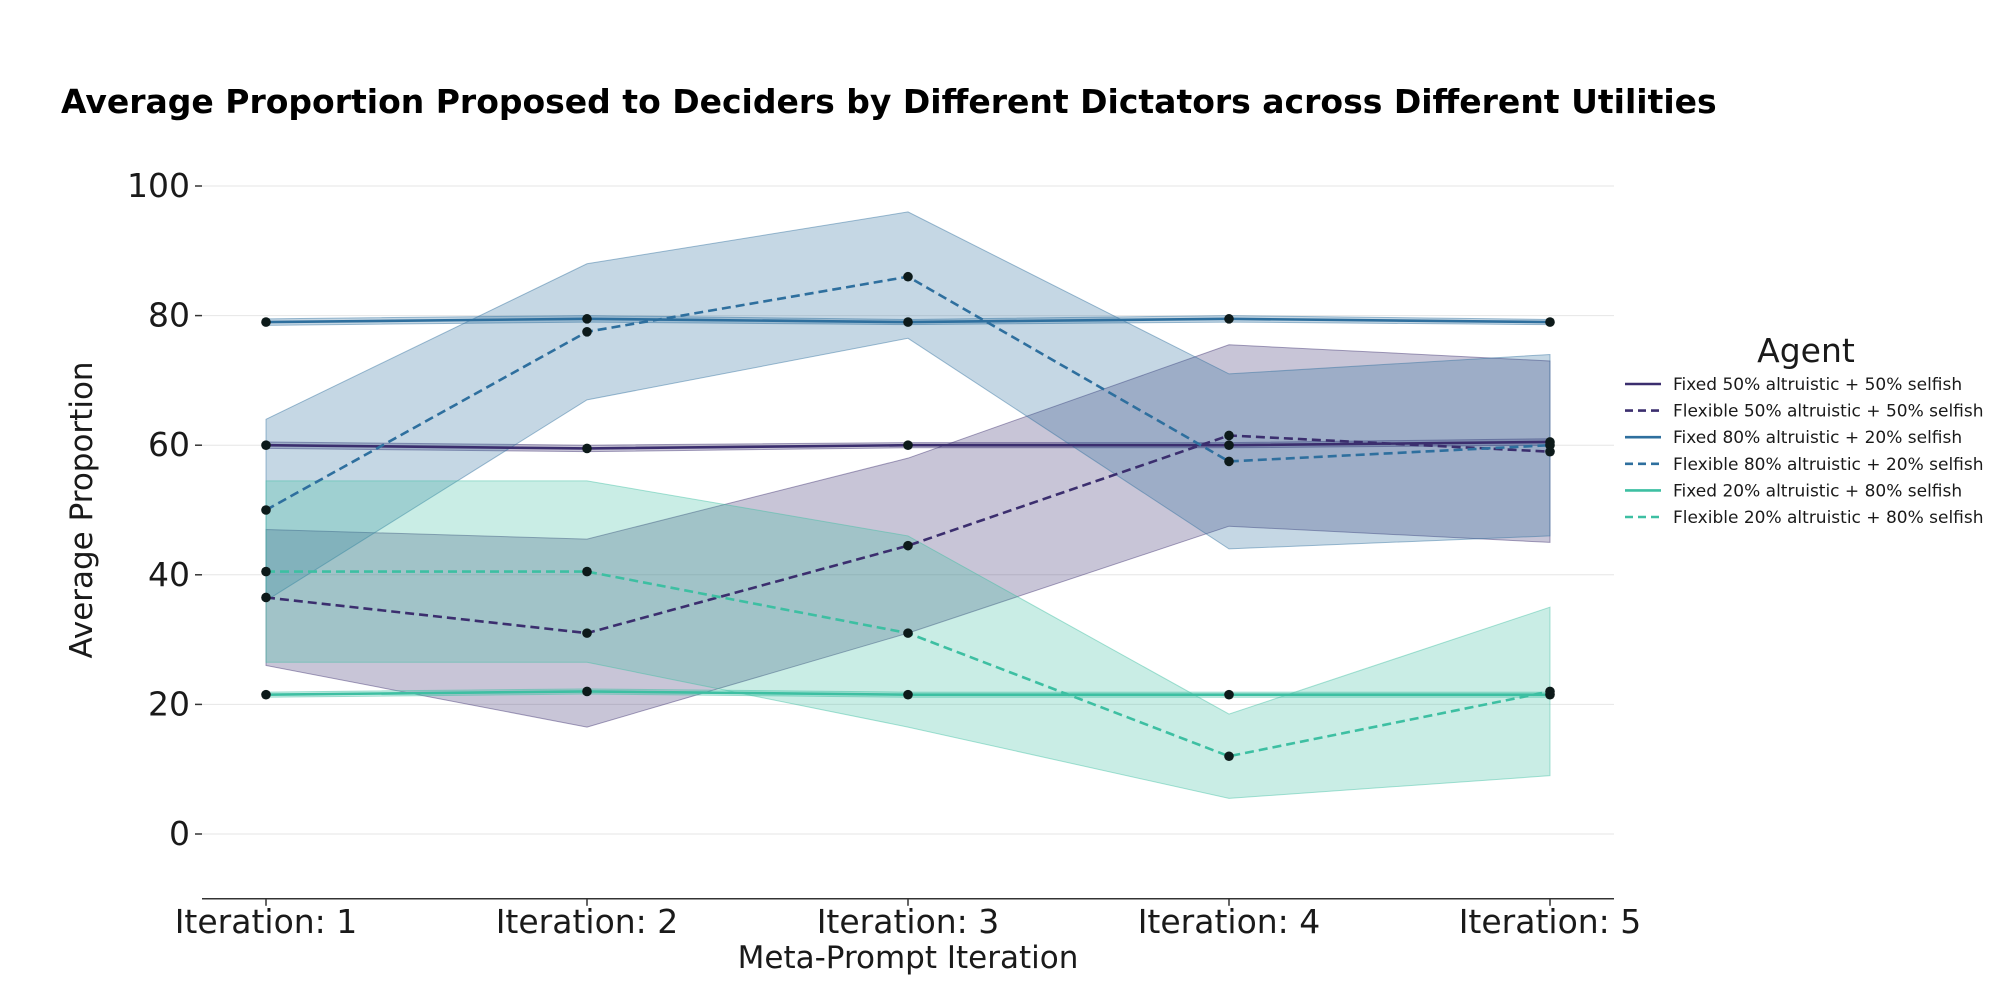  What do you see at coordinates (1550, 921) in the screenshot?
I see `x-tick-label: Iteration: 5` at bounding box center [1550, 921].